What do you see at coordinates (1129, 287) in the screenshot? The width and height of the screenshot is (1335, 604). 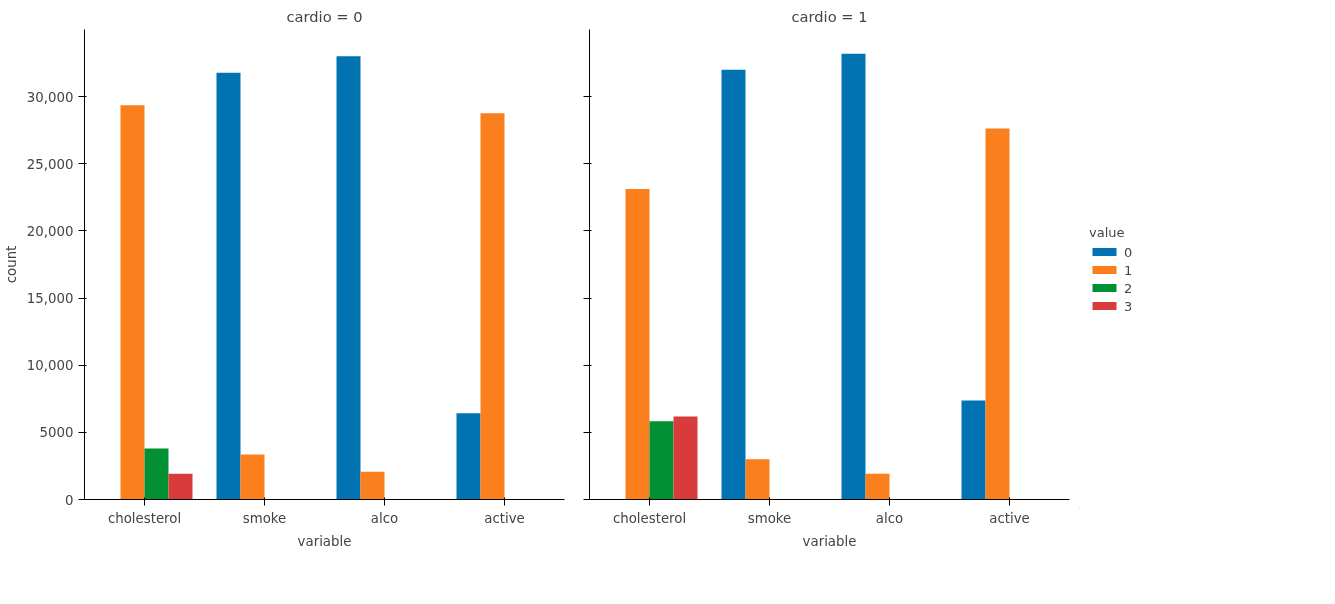 I see `legend-label: 2` at bounding box center [1129, 287].